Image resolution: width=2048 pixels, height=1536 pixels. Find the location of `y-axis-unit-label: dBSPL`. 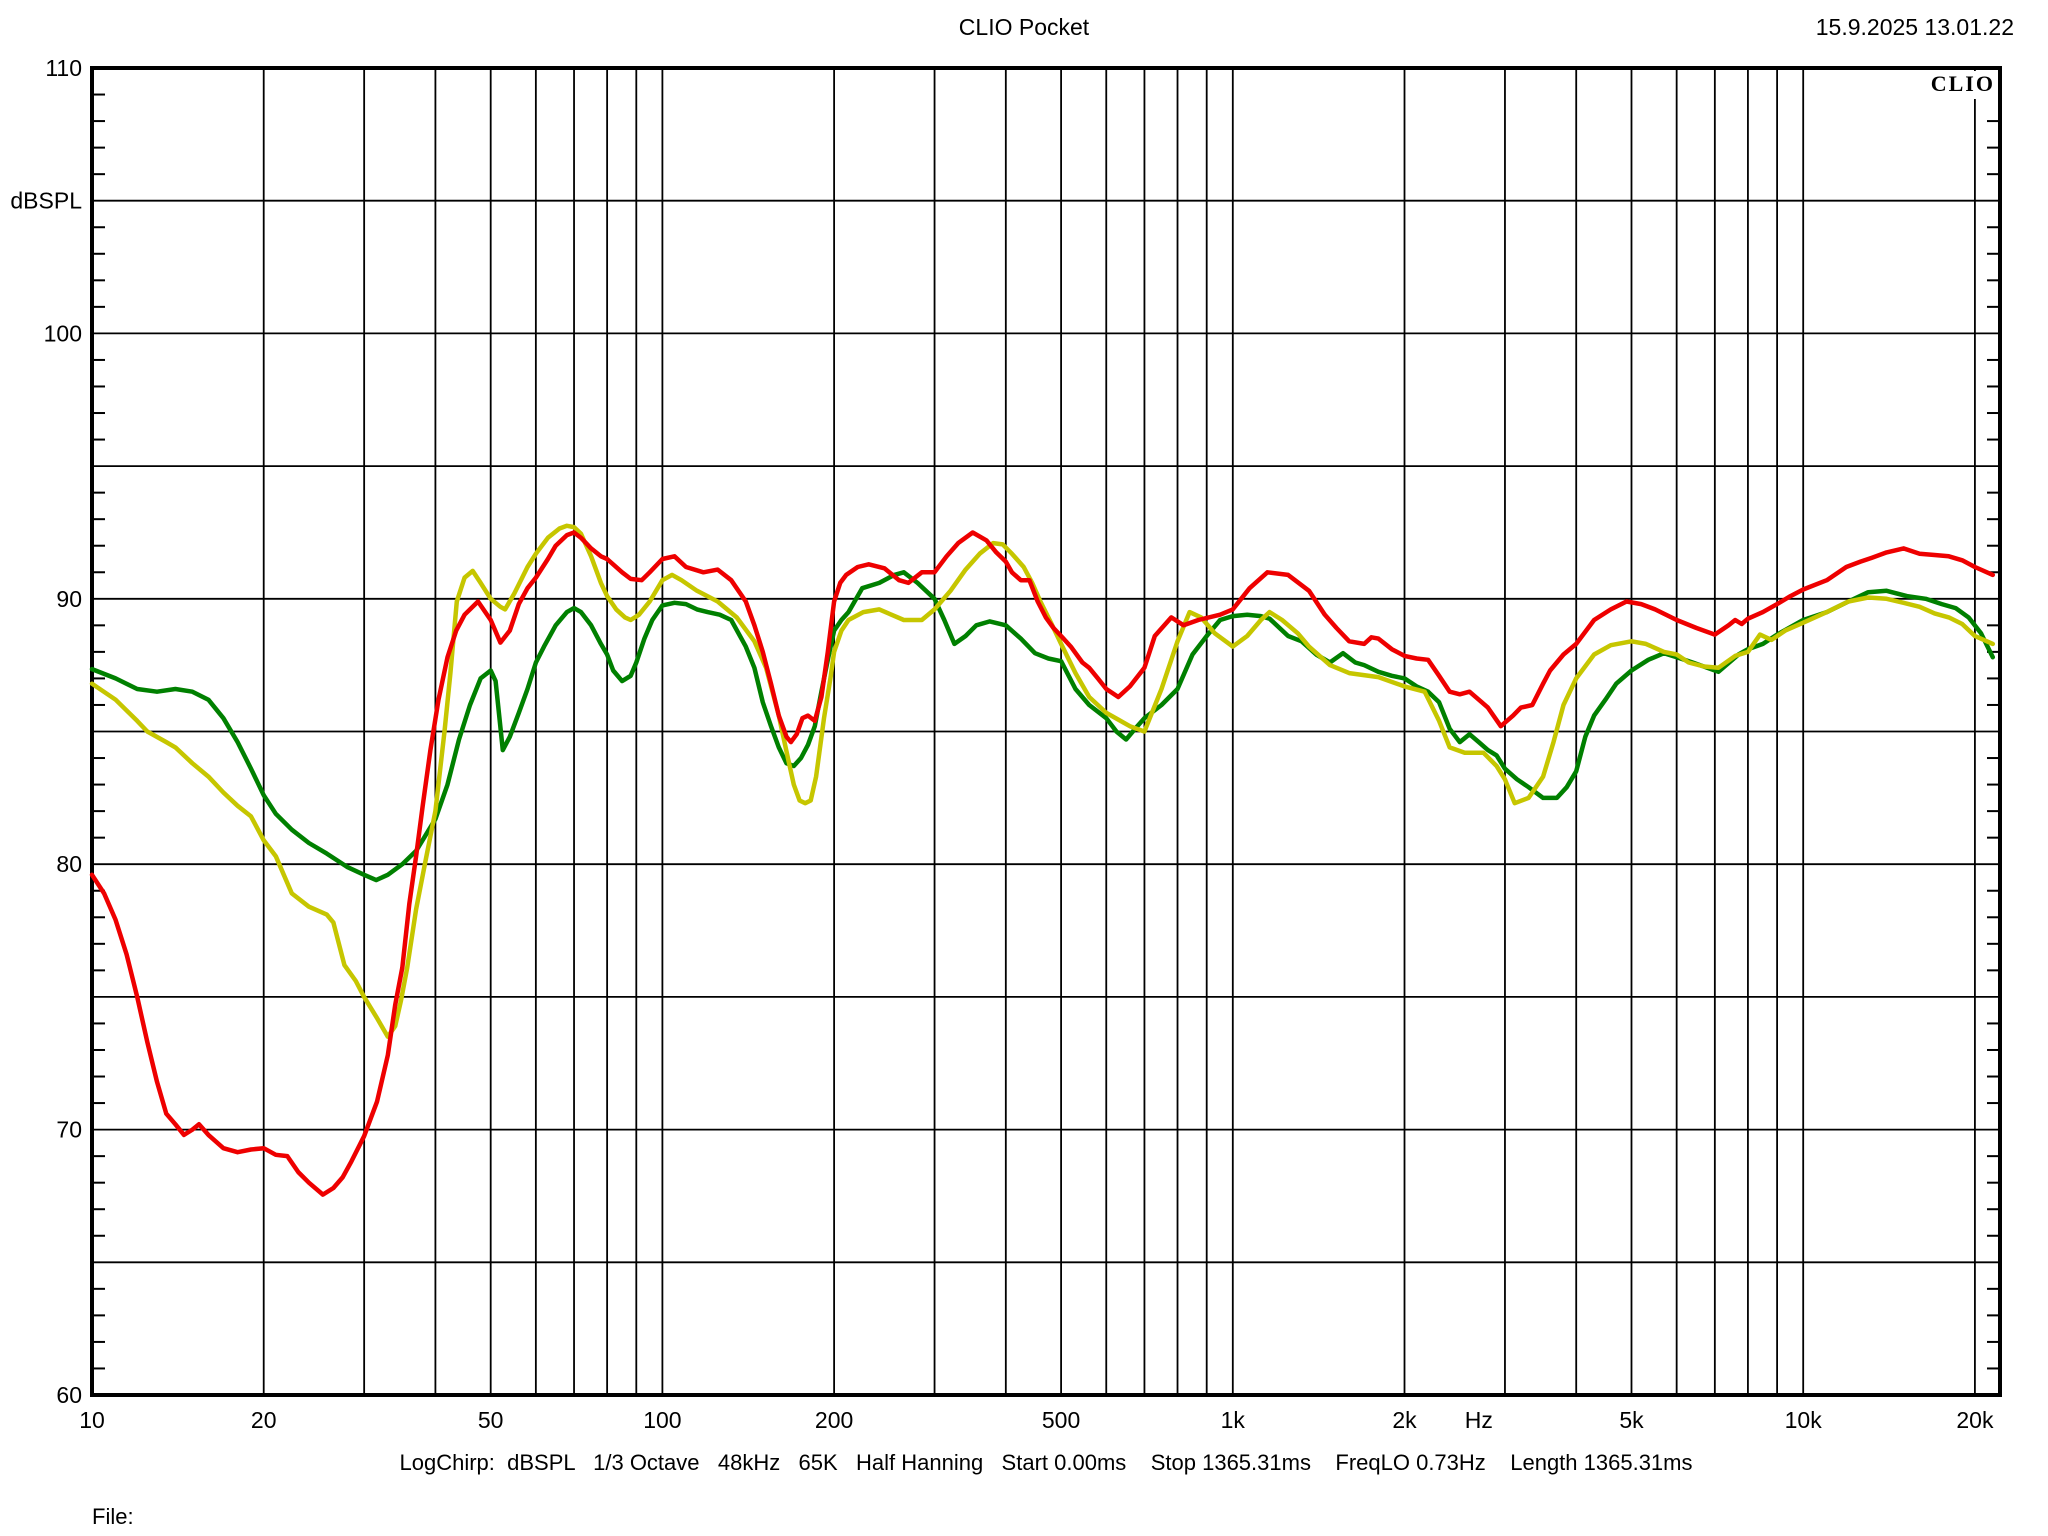

y-axis-unit-label: dBSPL is located at coordinates (46, 201).